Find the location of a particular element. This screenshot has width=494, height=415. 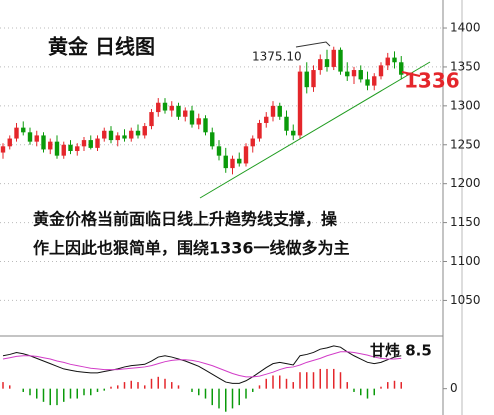

y-tick-label: 1400 is located at coordinates (465, 28).